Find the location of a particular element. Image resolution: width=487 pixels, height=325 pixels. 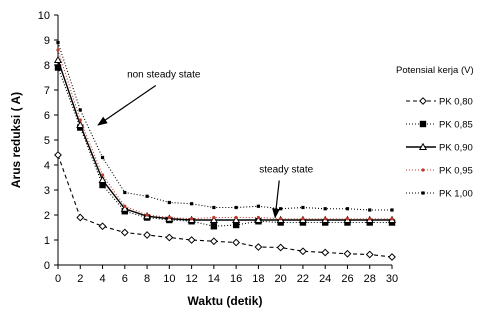

legend-label: PK 0,95 is located at coordinates (456, 171).